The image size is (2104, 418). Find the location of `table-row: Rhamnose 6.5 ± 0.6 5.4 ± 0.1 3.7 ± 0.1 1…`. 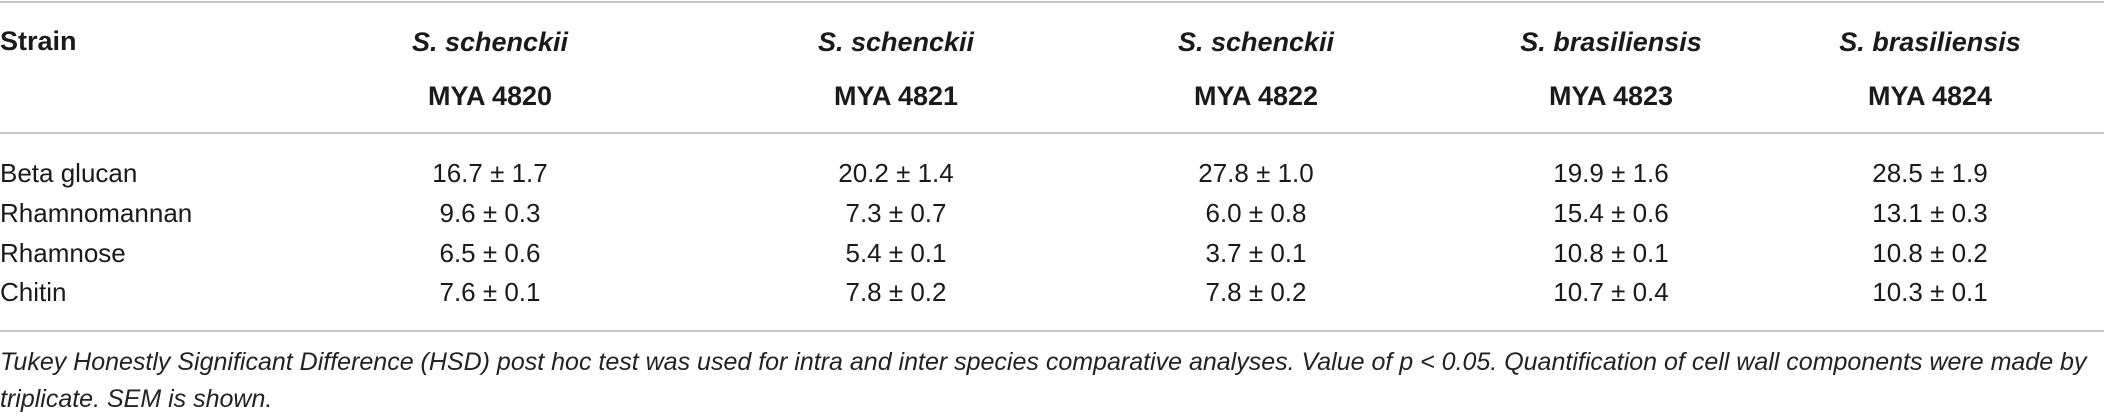

table-row: Rhamnose 6.5 ± 0.6 5.4 ± 0.1 3.7 ± 0.1 1… is located at coordinates (1052, 258).